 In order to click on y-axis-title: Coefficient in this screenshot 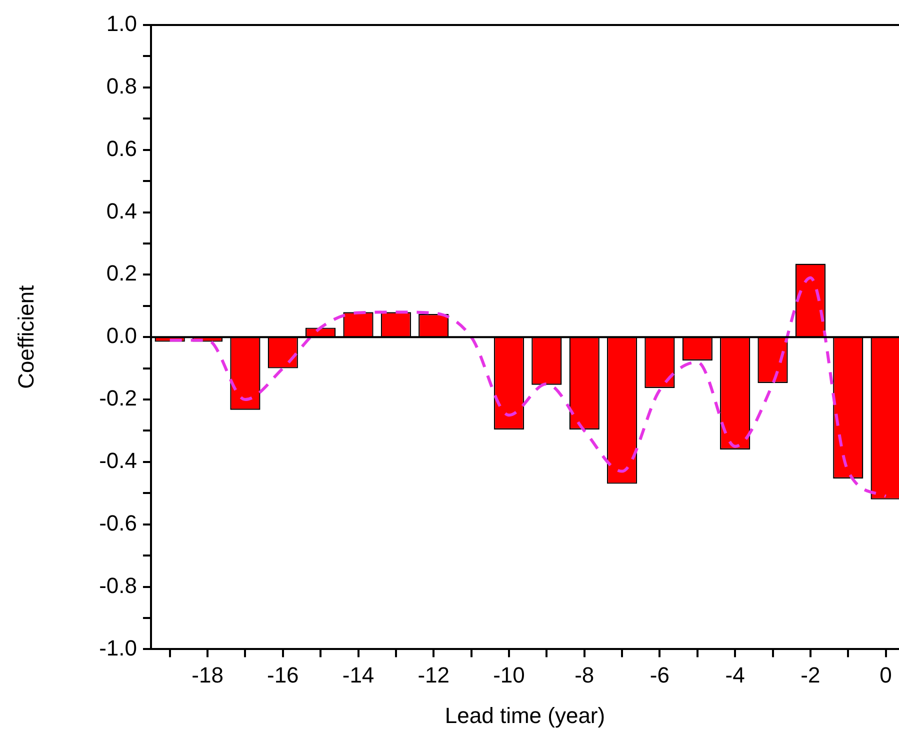, I will do `click(25, 337)`.